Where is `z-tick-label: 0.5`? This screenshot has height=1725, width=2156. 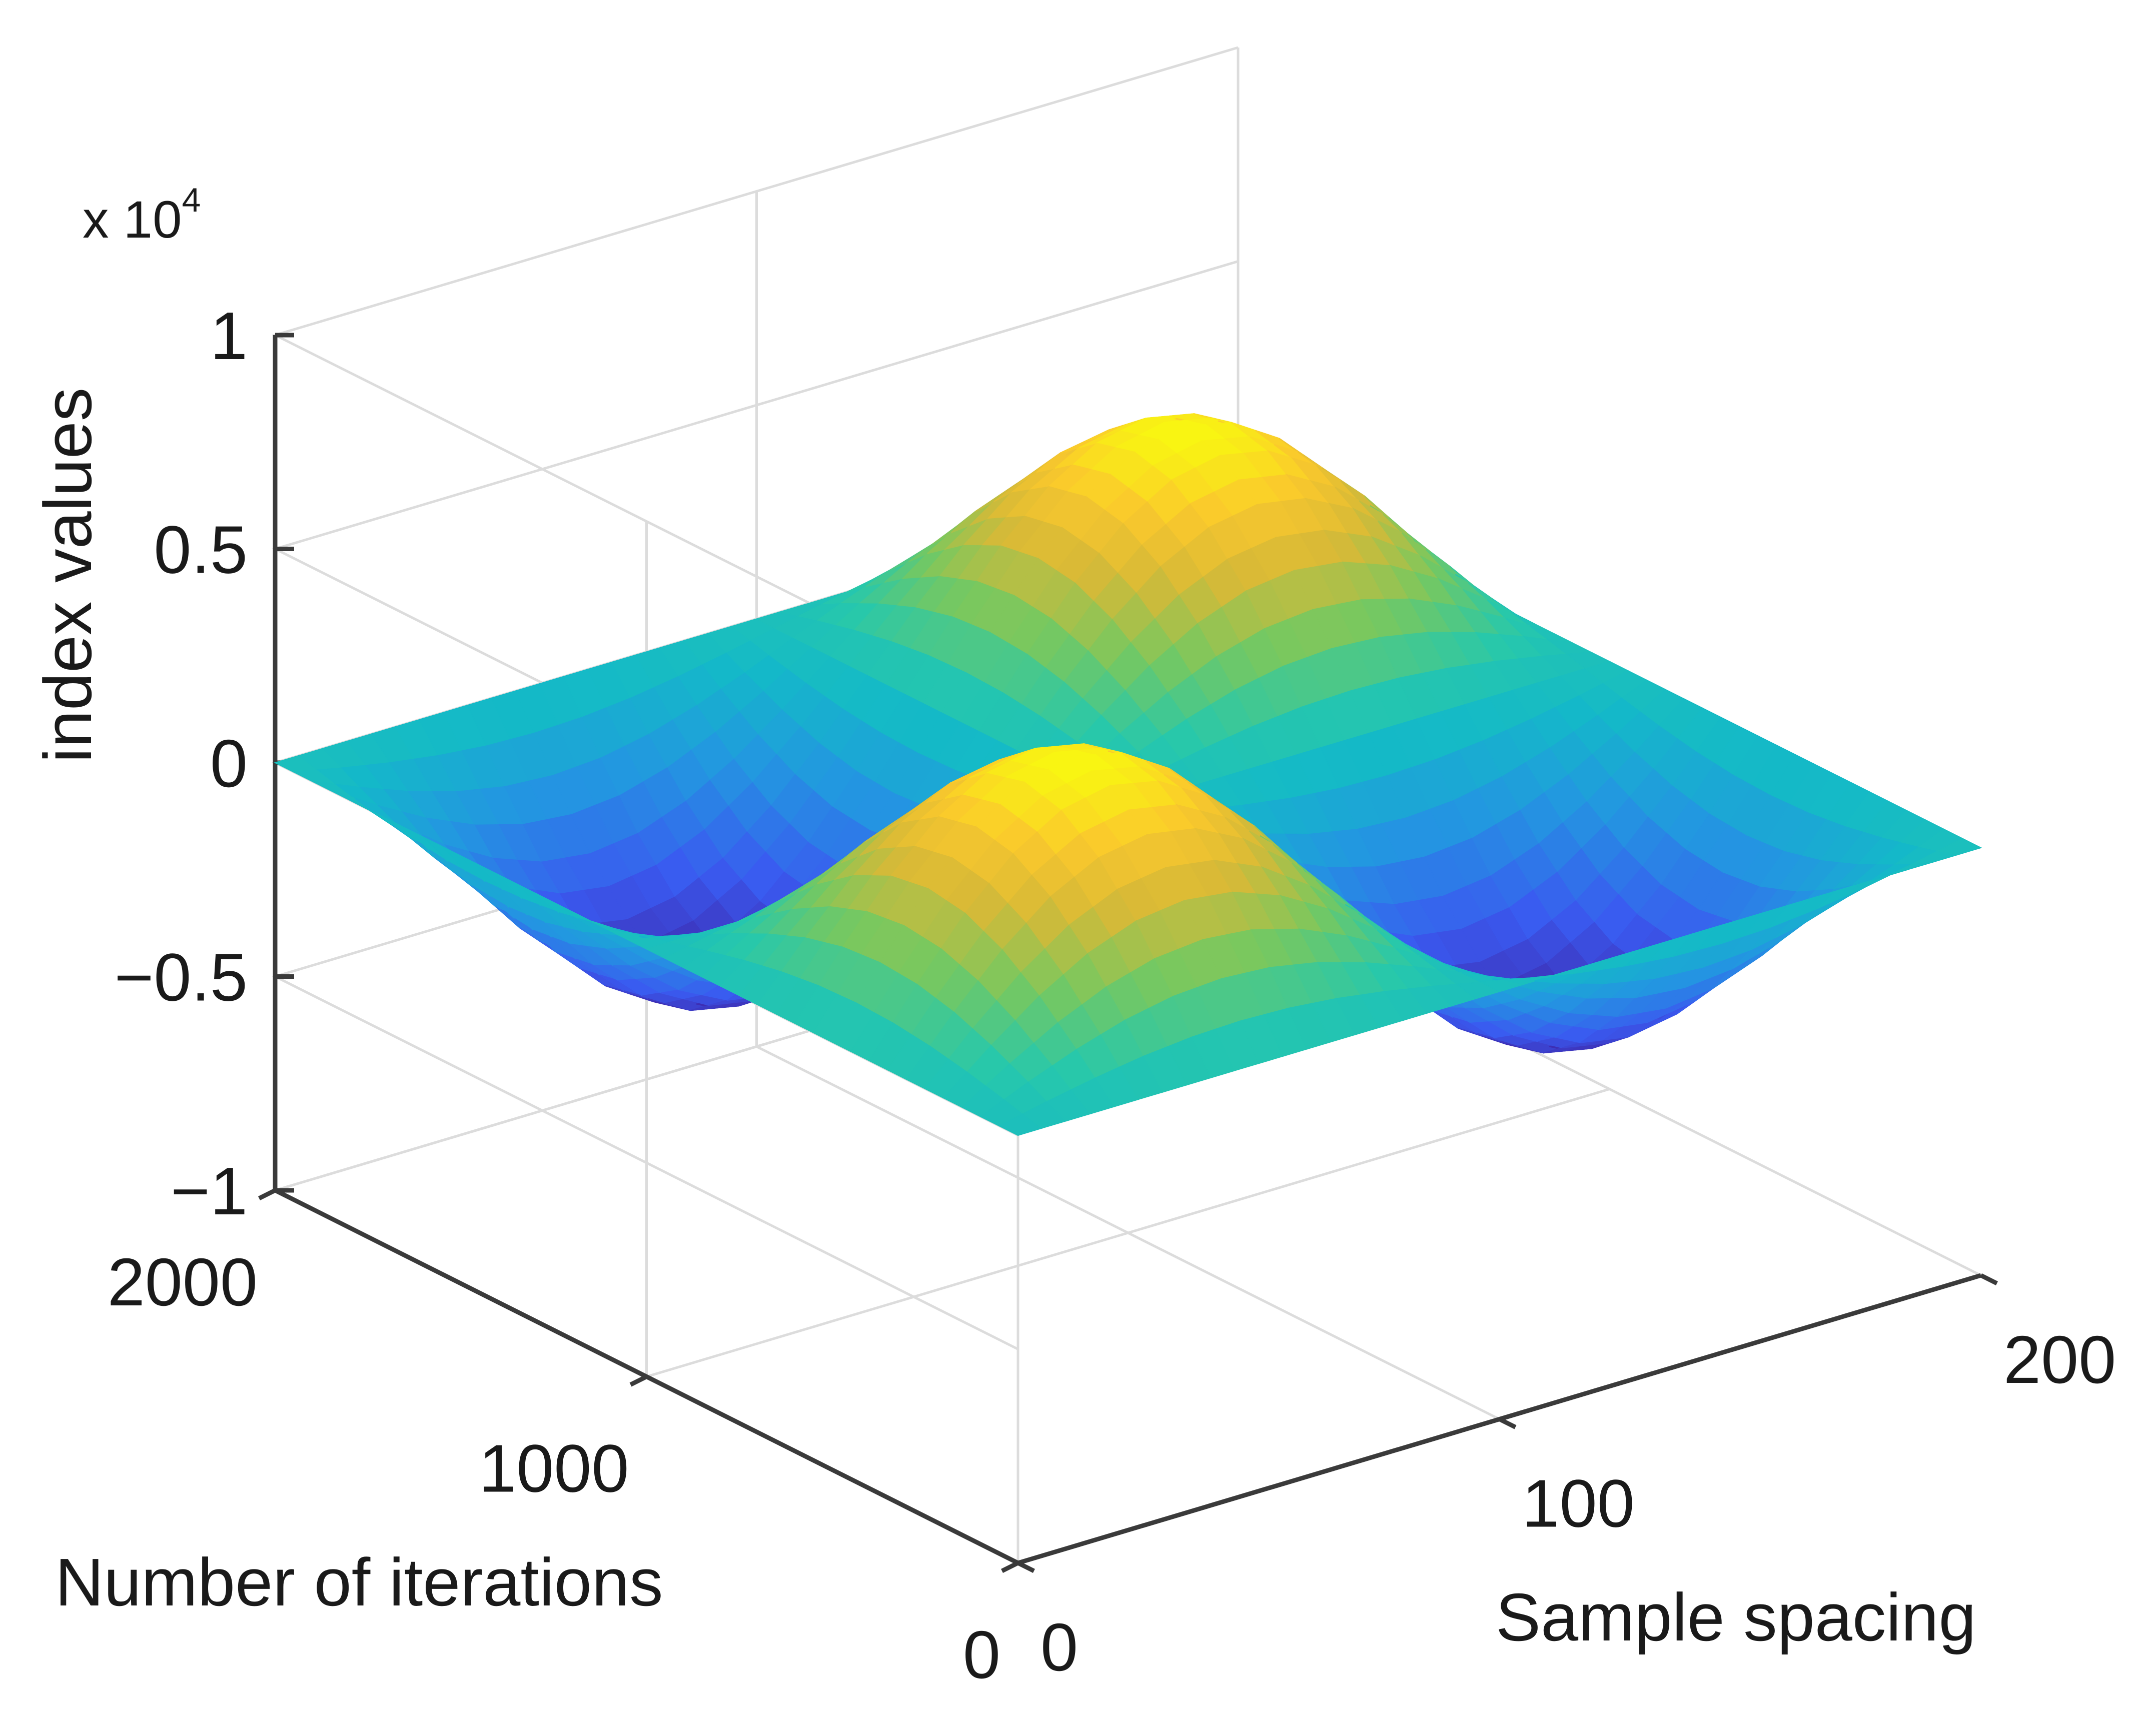
z-tick-label: 0.5 is located at coordinates (201, 550).